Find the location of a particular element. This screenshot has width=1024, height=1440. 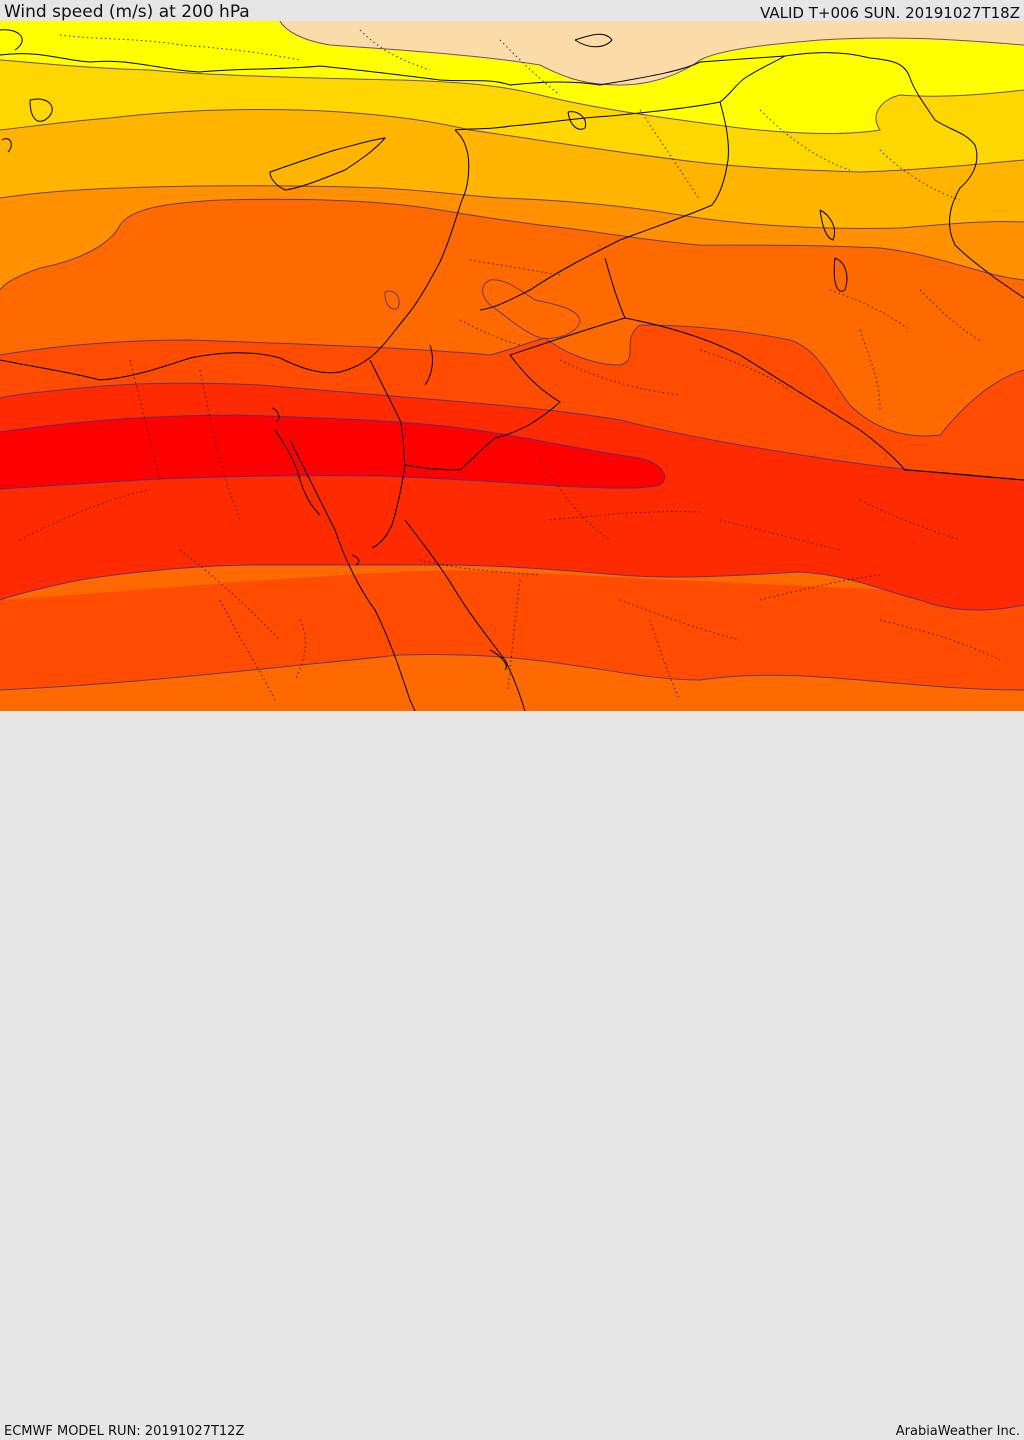

band-peach is located at coordinates (652, 53).